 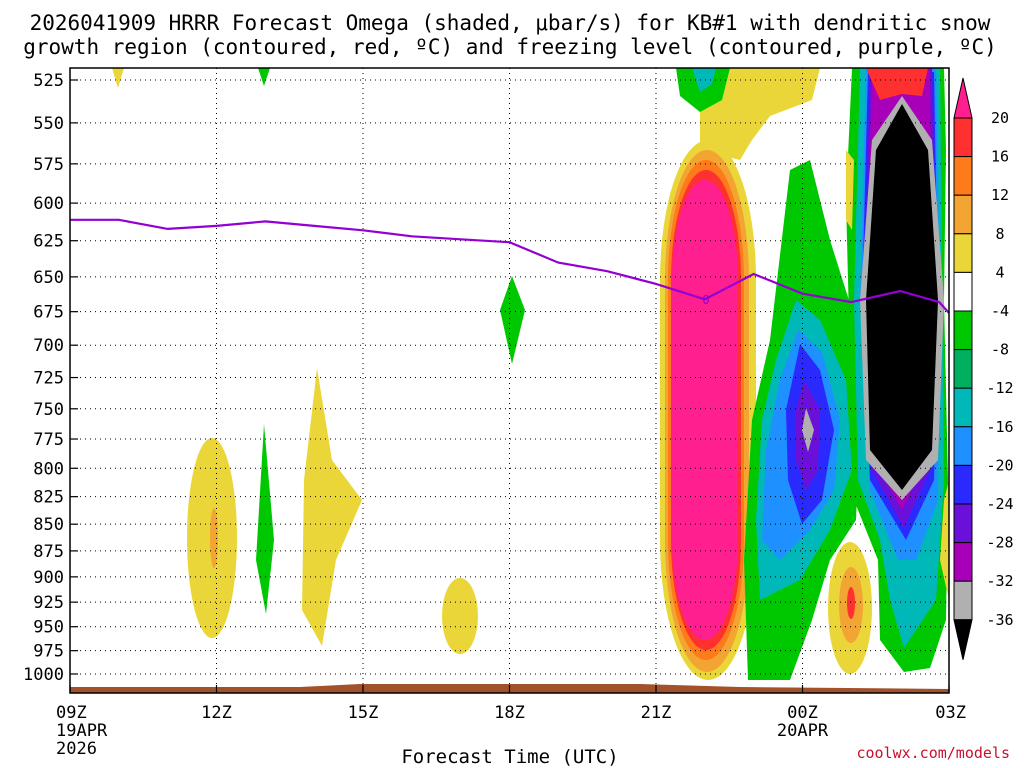 What do you see at coordinates (48, 578) in the screenshot?
I see `y-tick-label: 900` at bounding box center [48, 578].